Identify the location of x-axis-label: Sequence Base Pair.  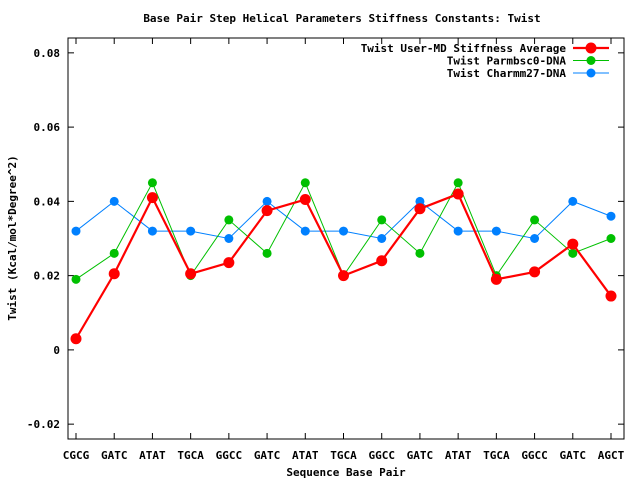
(346, 472).